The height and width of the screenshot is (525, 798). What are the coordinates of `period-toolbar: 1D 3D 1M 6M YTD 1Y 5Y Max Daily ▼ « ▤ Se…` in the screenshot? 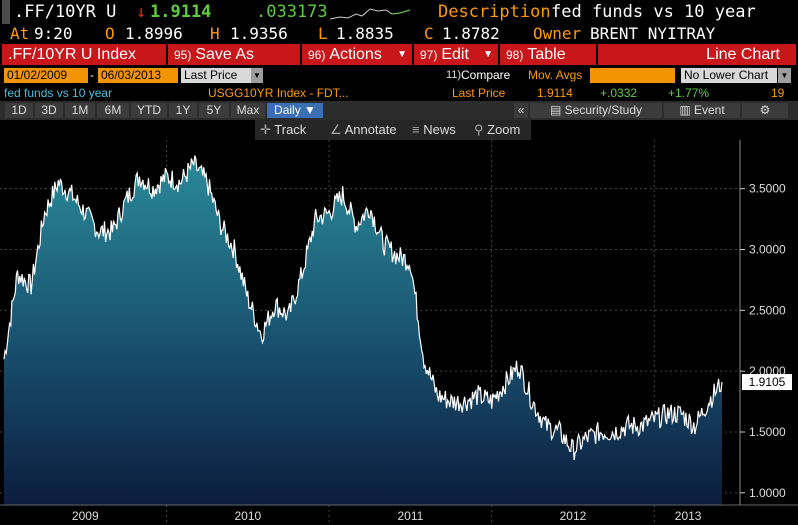 It's located at (399, 110).